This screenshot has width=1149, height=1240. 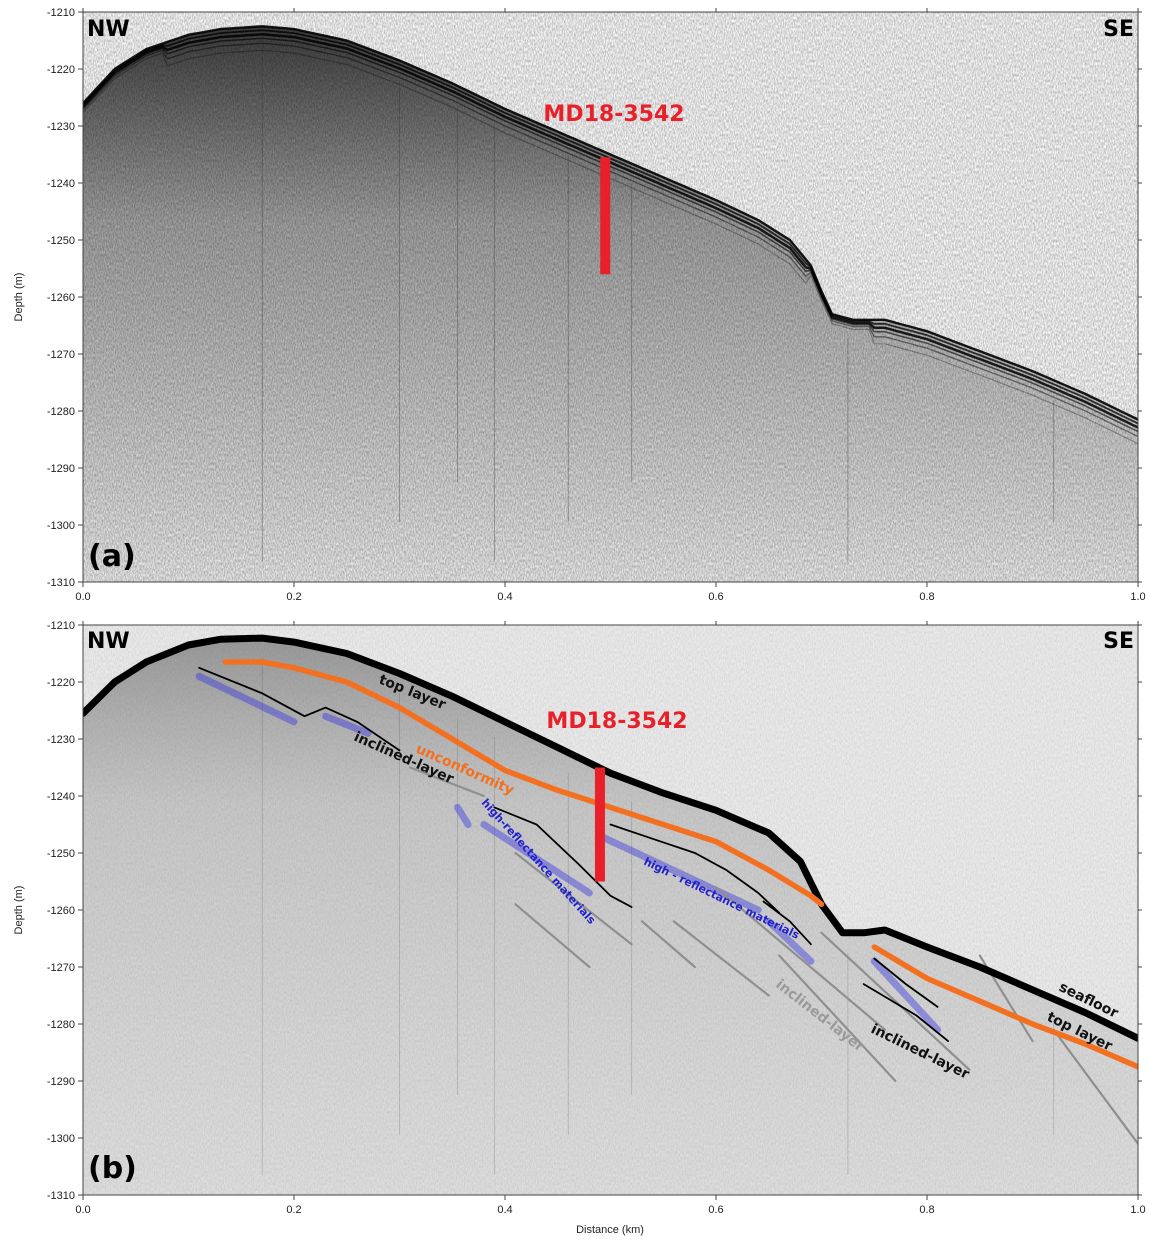 I want to click on corner-label-nw-b: NW, so click(x=108, y=641).